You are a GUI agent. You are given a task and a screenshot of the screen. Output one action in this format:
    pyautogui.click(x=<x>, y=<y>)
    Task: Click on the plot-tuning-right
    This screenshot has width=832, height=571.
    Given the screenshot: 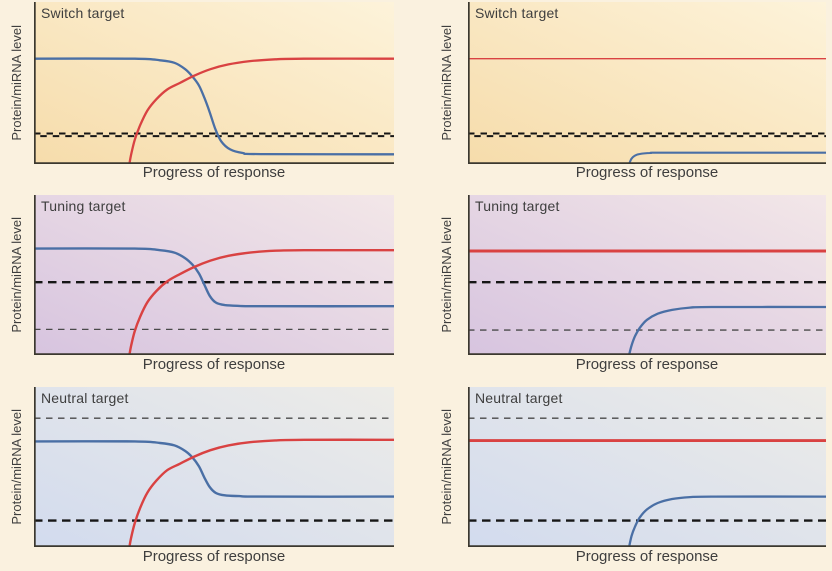 What is the action you would take?
    pyautogui.click(x=647, y=275)
    